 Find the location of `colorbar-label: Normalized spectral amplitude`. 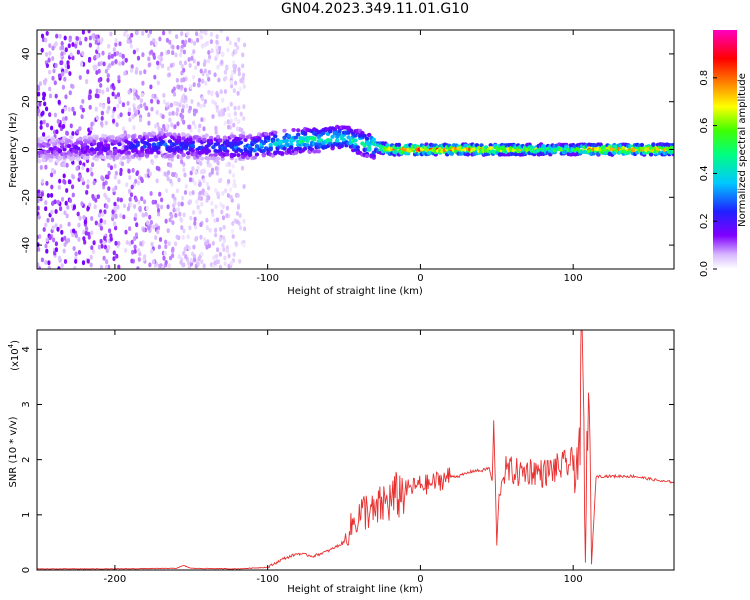

colorbar-label: Normalized spectral amplitude is located at coordinates (742, 150).